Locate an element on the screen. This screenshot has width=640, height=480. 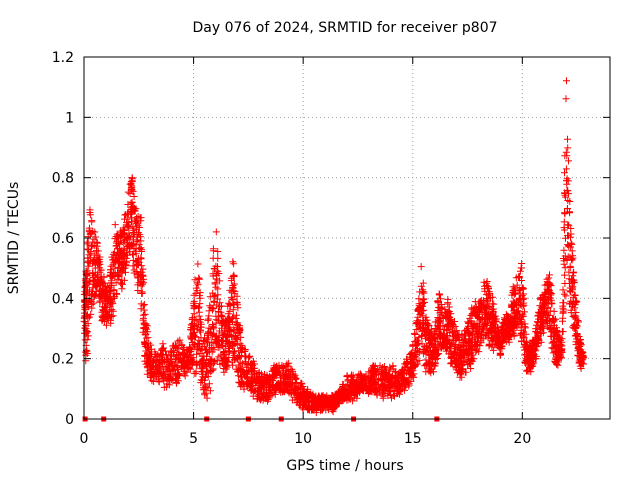
y-tick-label: 0.4 is located at coordinates (63, 299).